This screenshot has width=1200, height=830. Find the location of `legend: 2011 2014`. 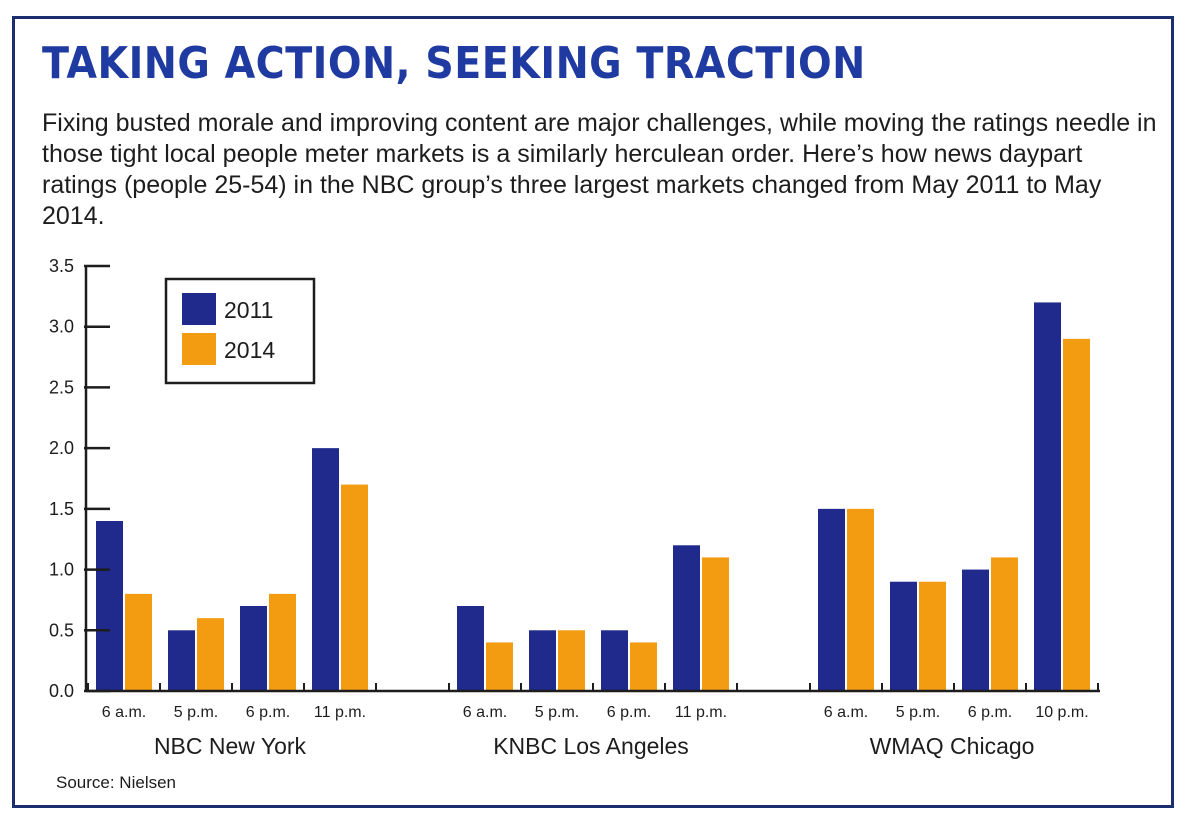

legend: 2011 2014 is located at coordinates (240, 331).